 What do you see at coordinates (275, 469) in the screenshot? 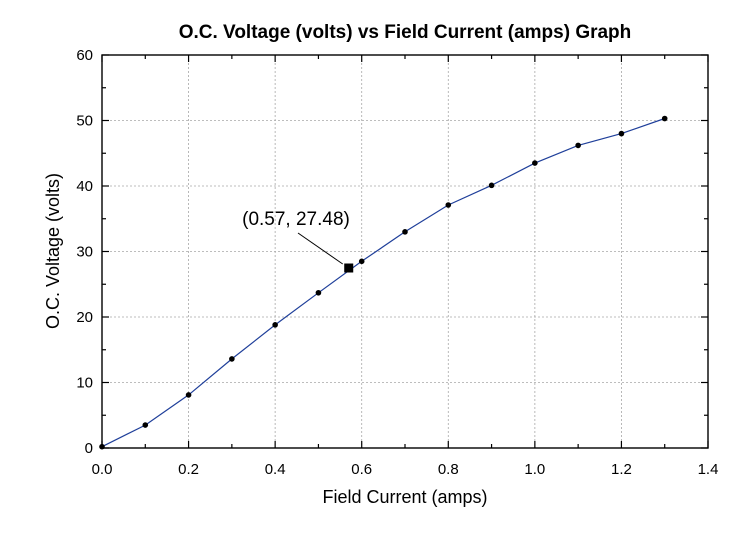
I see `x-tick-label: 0.4` at bounding box center [275, 469].